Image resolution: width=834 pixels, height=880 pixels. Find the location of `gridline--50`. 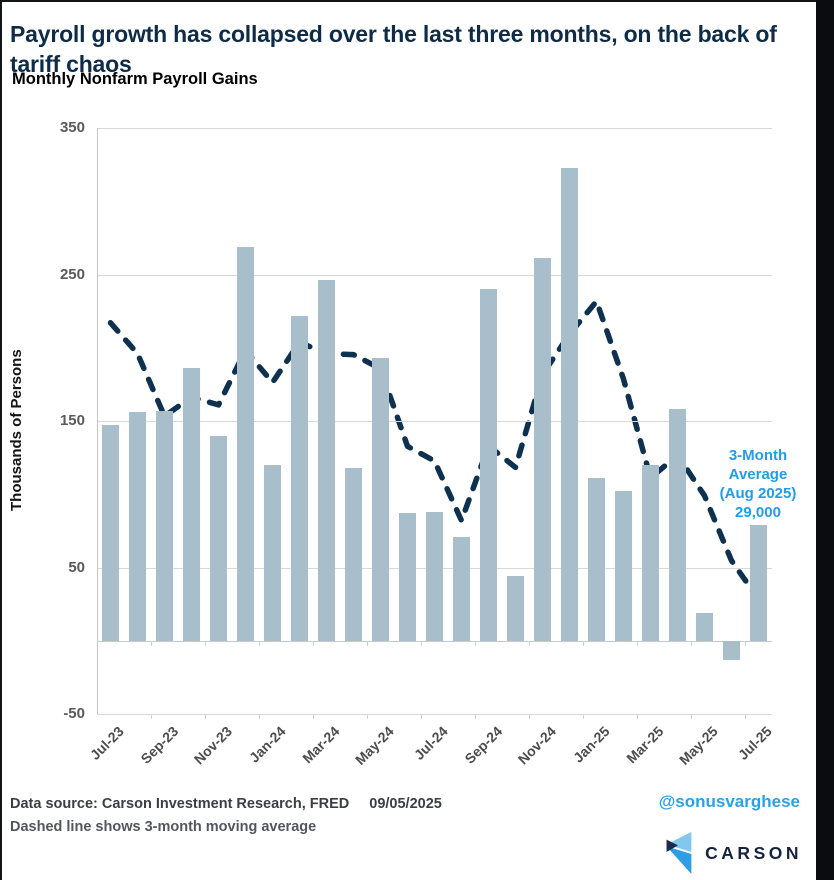

gridline--50 is located at coordinates (434, 714).